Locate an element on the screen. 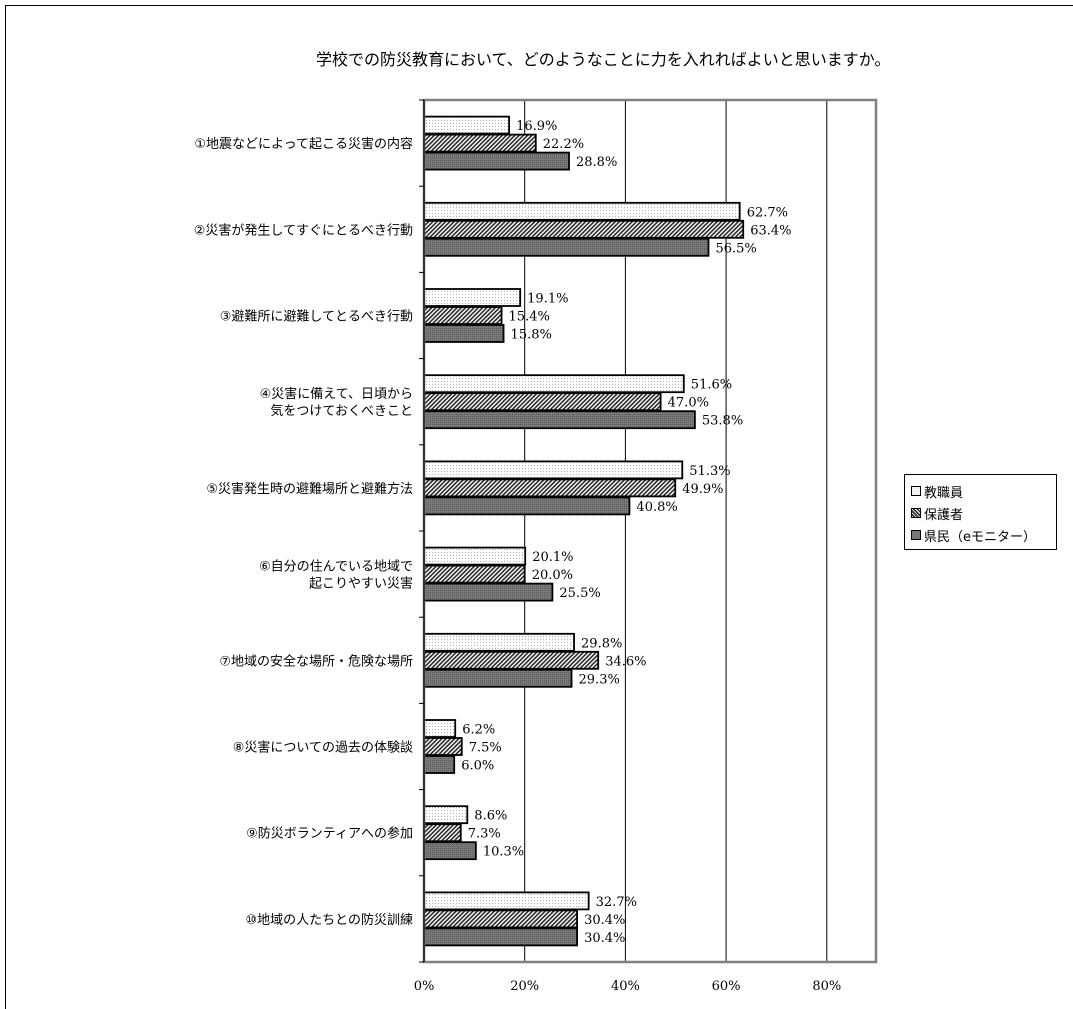 The height and width of the screenshot is (1009, 1073). value-label-guardians-9: 7.3% is located at coordinates (484, 834).